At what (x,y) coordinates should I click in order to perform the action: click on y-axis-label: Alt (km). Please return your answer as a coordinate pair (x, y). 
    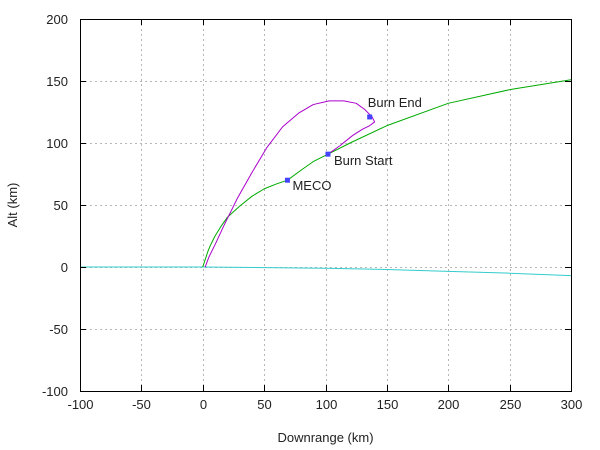
    Looking at the image, I should click on (12, 205).